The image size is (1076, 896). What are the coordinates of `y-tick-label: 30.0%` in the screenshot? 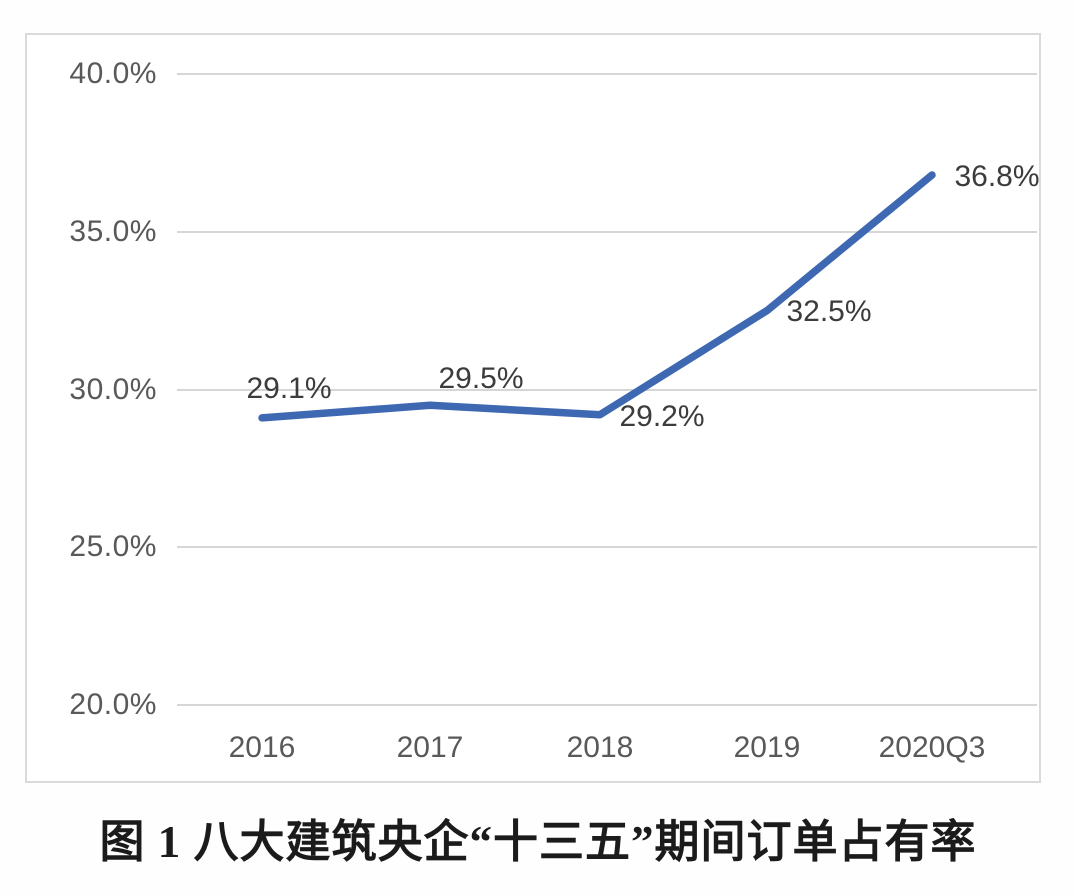 It's located at (113, 389).